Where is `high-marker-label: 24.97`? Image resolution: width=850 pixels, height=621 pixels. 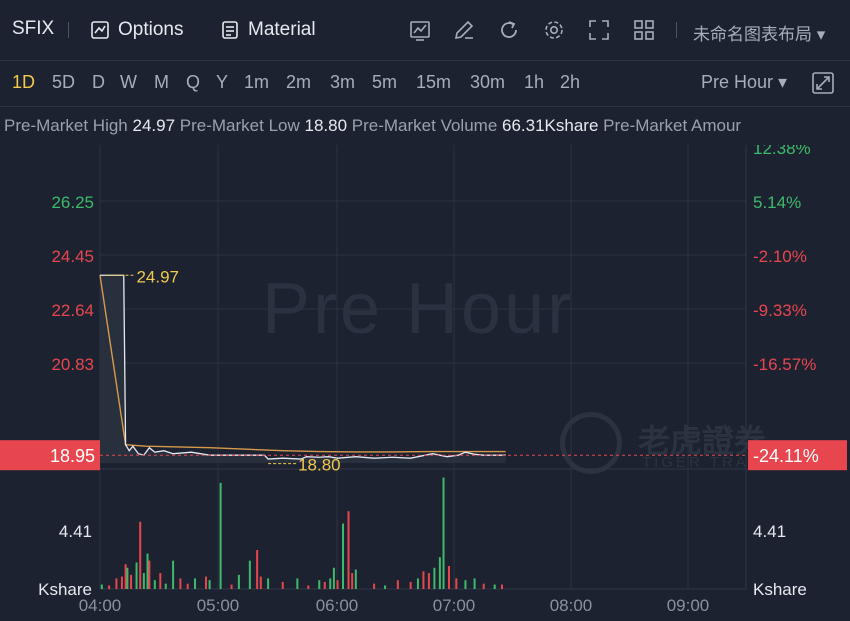
high-marker-label: 24.97 is located at coordinates (157, 276).